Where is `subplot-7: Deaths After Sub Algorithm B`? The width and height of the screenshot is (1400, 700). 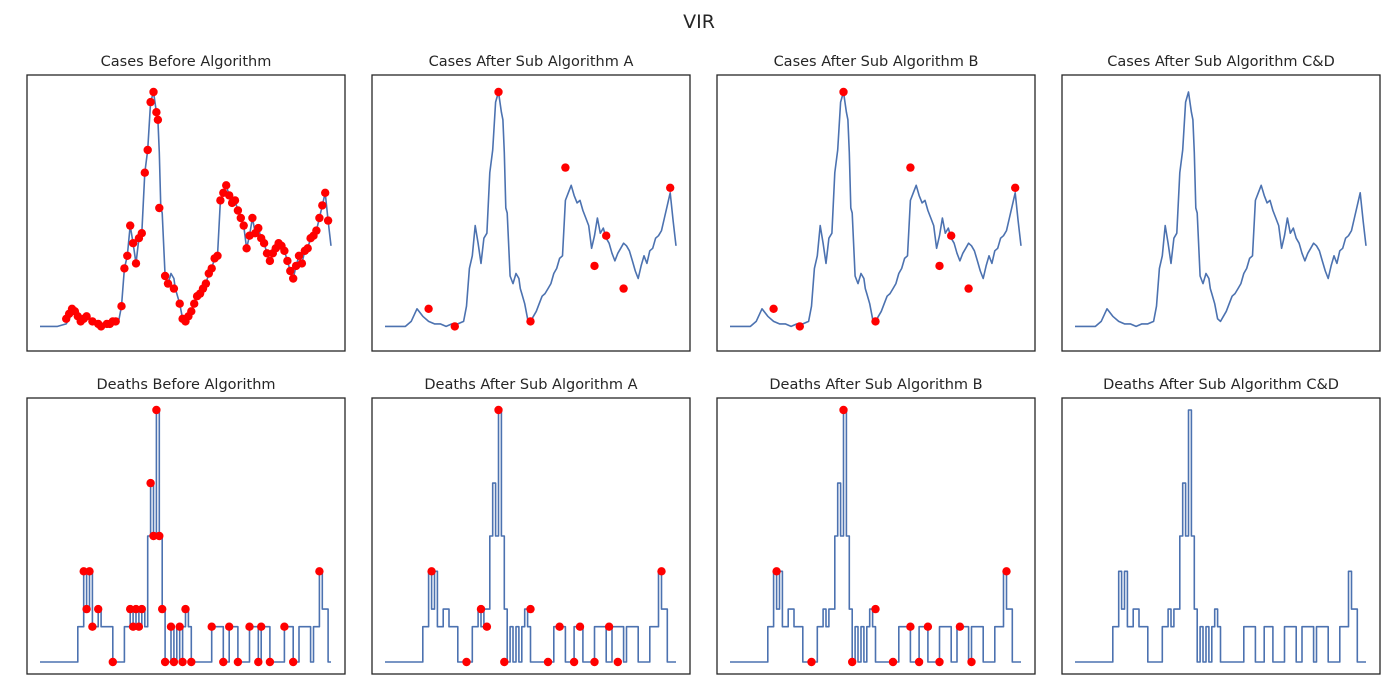 subplot-7: Deaths After Sub Algorithm B is located at coordinates (876, 526).